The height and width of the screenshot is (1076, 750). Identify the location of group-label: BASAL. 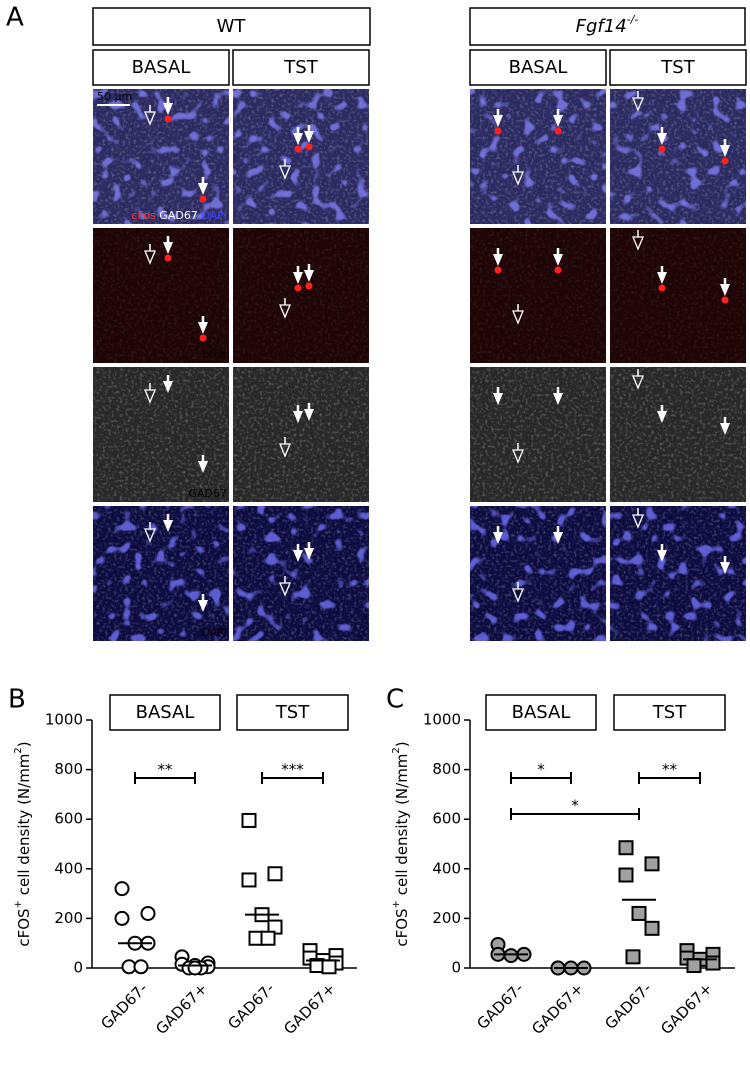
(165, 712).